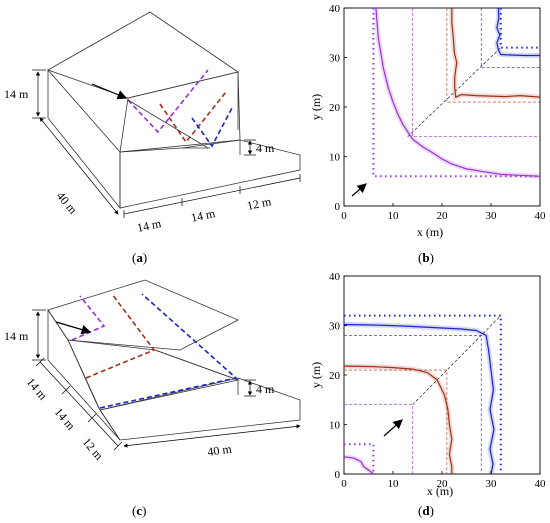 The height and width of the screenshot is (523, 550). I want to click on caption-b: (b), so click(426, 257).